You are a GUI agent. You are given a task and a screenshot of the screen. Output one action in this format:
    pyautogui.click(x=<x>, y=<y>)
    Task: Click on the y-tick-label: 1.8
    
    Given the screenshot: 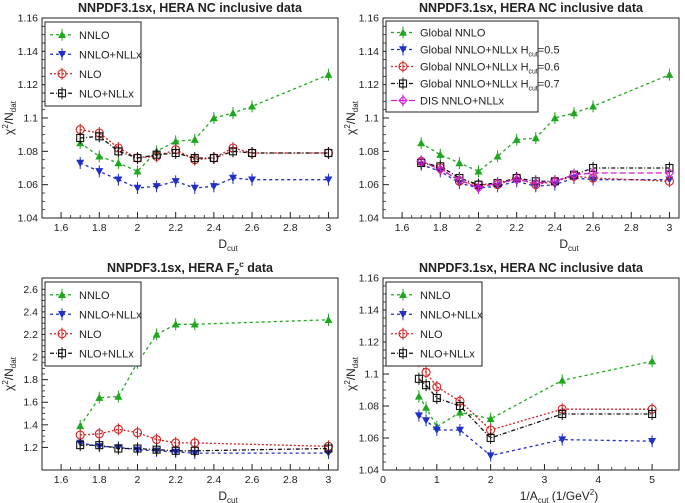 What is the action you would take?
    pyautogui.click(x=30, y=380)
    